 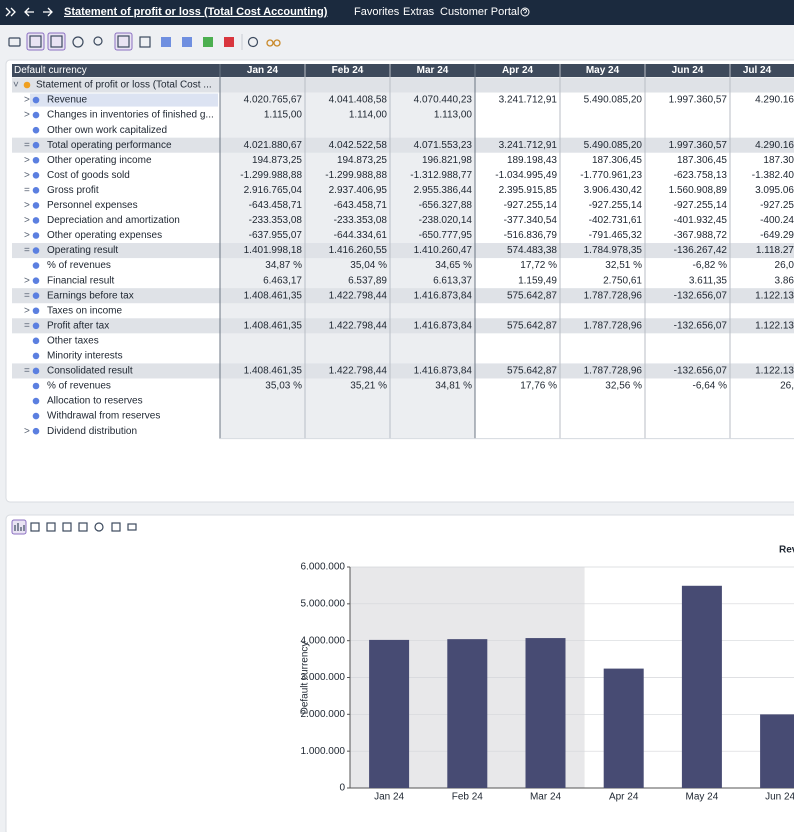 What do you see at coordinates (616, 235) in the screenshot?
I see `cell-value: -791.465,32` at bounding box center [616, 235].